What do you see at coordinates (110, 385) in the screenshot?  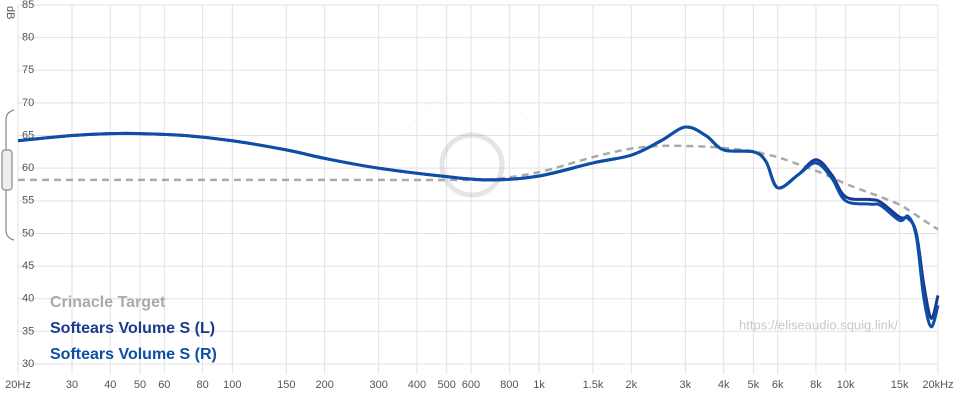 I see `x-tick-label: 40` at bounding box center [110, 385].